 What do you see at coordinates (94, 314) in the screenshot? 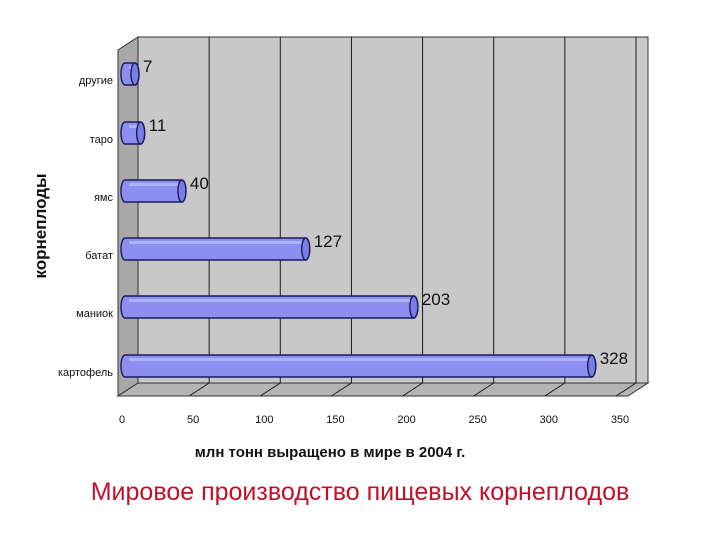
I see `category-label: маниок` at bounding box center [94, 314].